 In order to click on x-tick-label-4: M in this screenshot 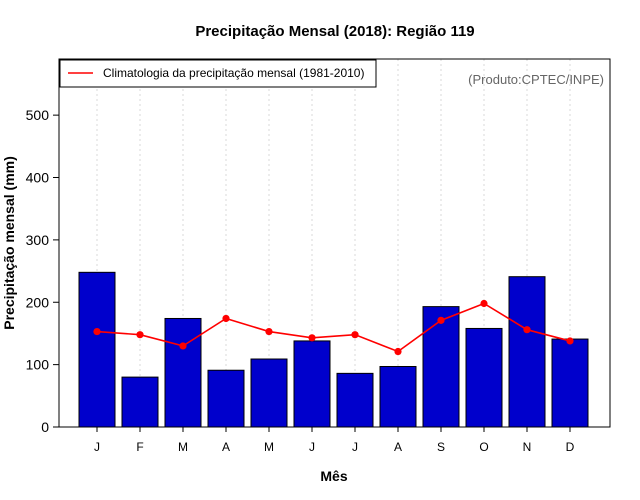, I will do `click(269, 447)`.